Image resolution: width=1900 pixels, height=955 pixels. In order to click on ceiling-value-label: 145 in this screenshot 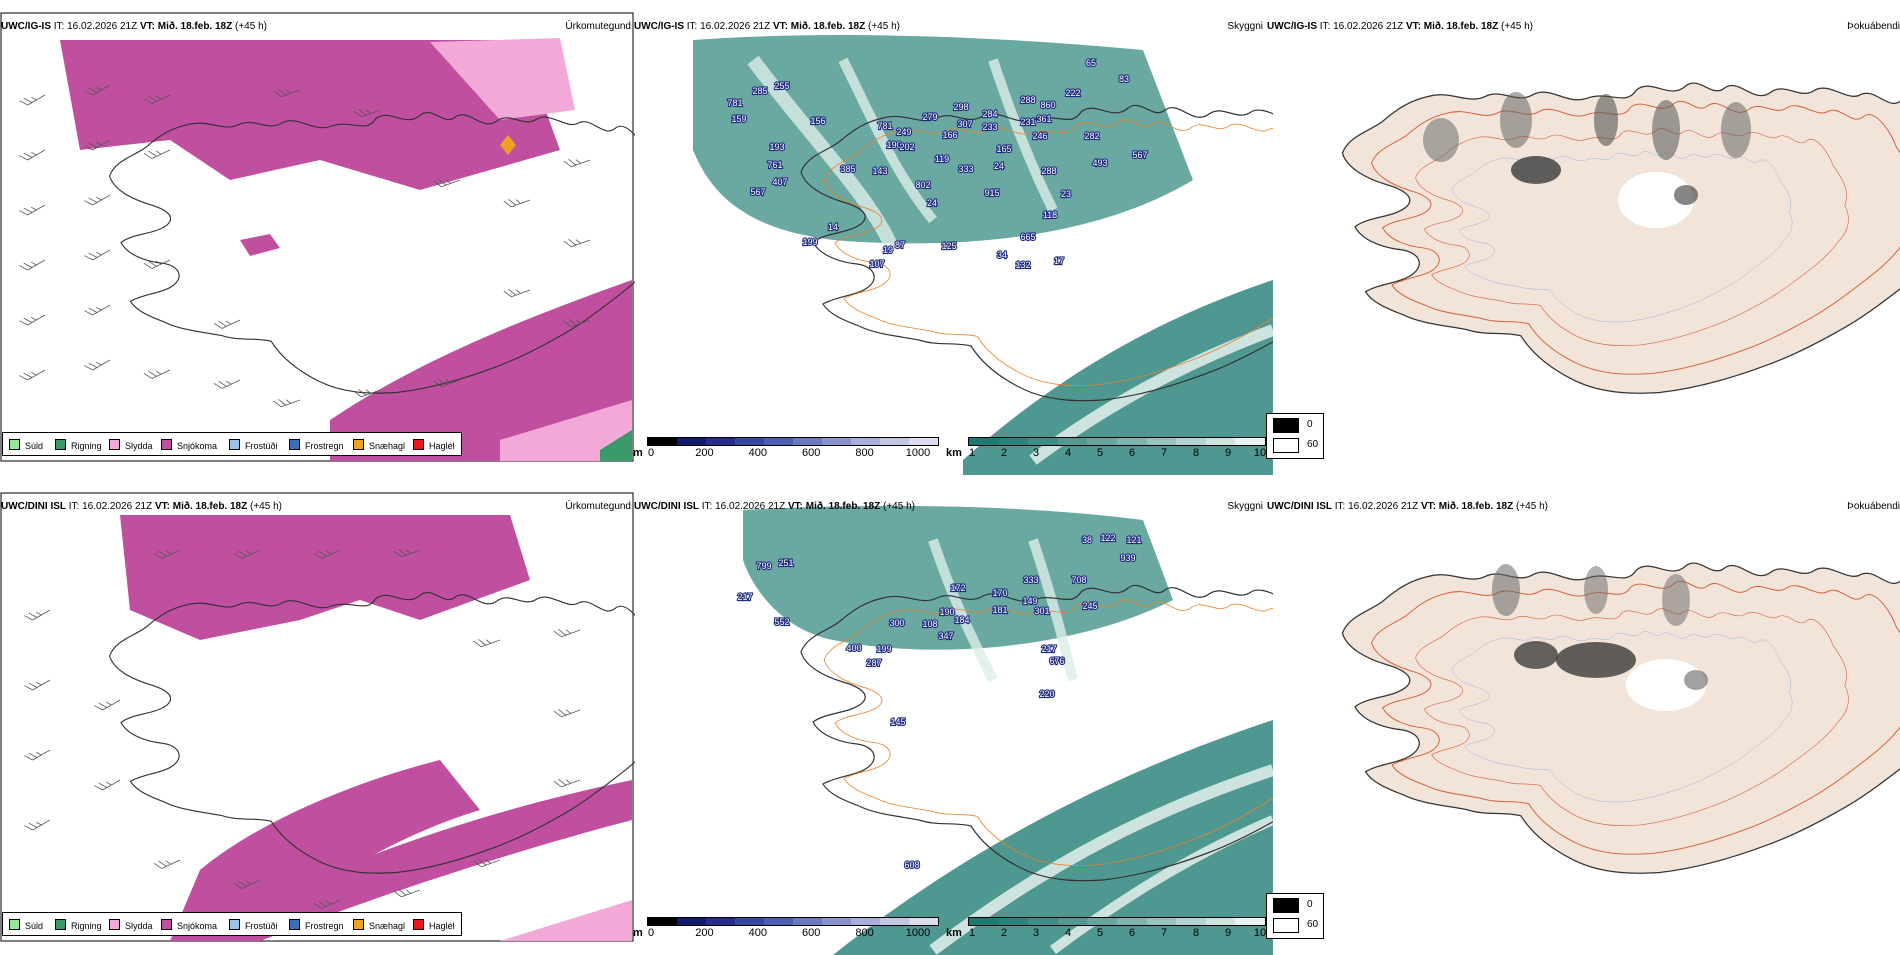, I will do `click(897, 722)`.